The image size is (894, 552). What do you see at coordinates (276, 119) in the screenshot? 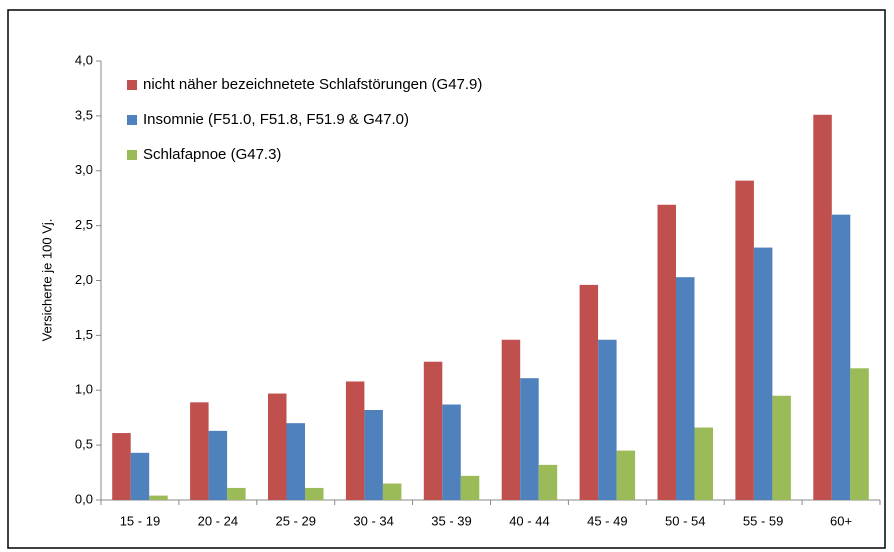
I see `legend-label: Insomnie (F51.0, F51.8, F51.9 & G47.0)` at bounding box center [276, 119].